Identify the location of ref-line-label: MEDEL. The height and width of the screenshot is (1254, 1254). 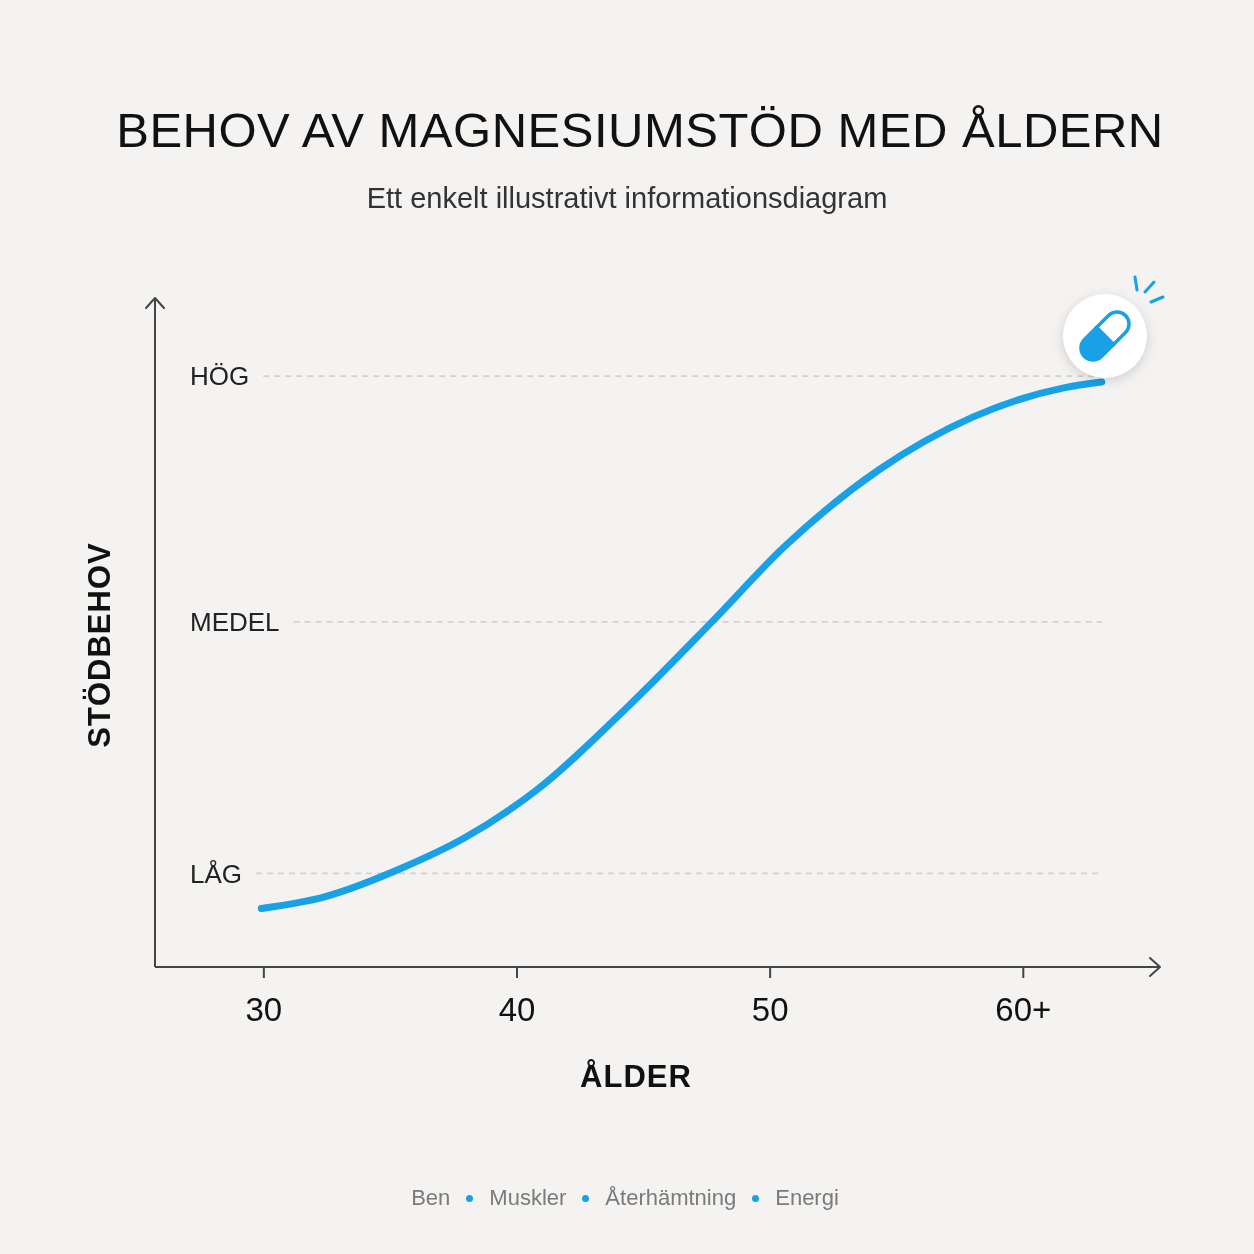
(235, 621).